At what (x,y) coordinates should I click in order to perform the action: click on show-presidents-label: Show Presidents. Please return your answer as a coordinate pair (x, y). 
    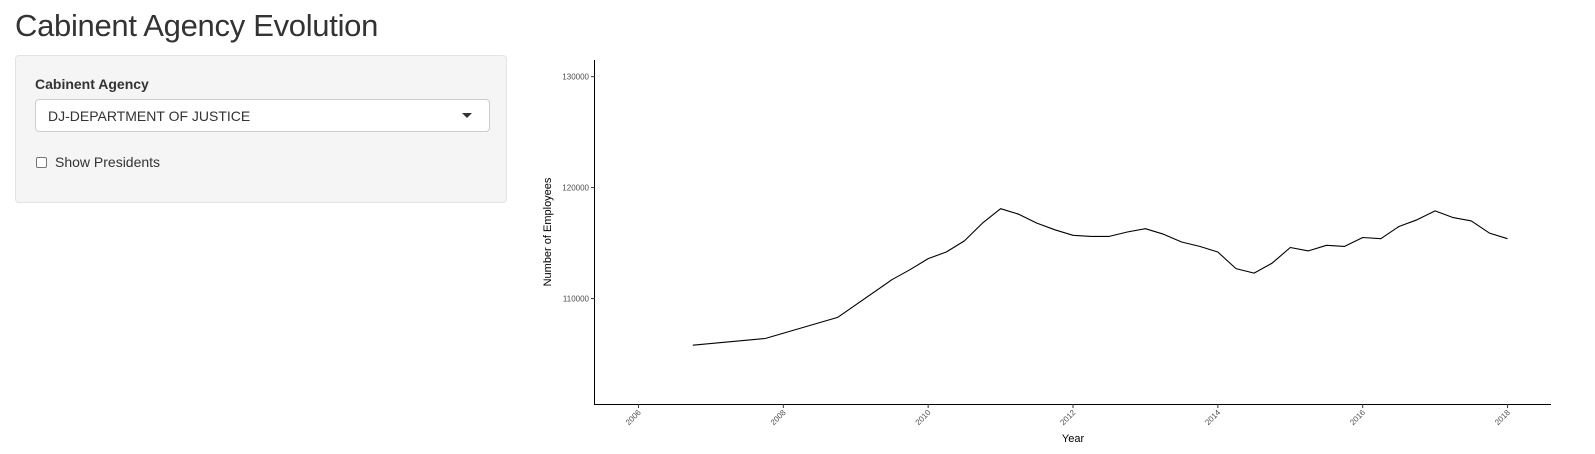
    Looking at the image, I should click on (108, 162).